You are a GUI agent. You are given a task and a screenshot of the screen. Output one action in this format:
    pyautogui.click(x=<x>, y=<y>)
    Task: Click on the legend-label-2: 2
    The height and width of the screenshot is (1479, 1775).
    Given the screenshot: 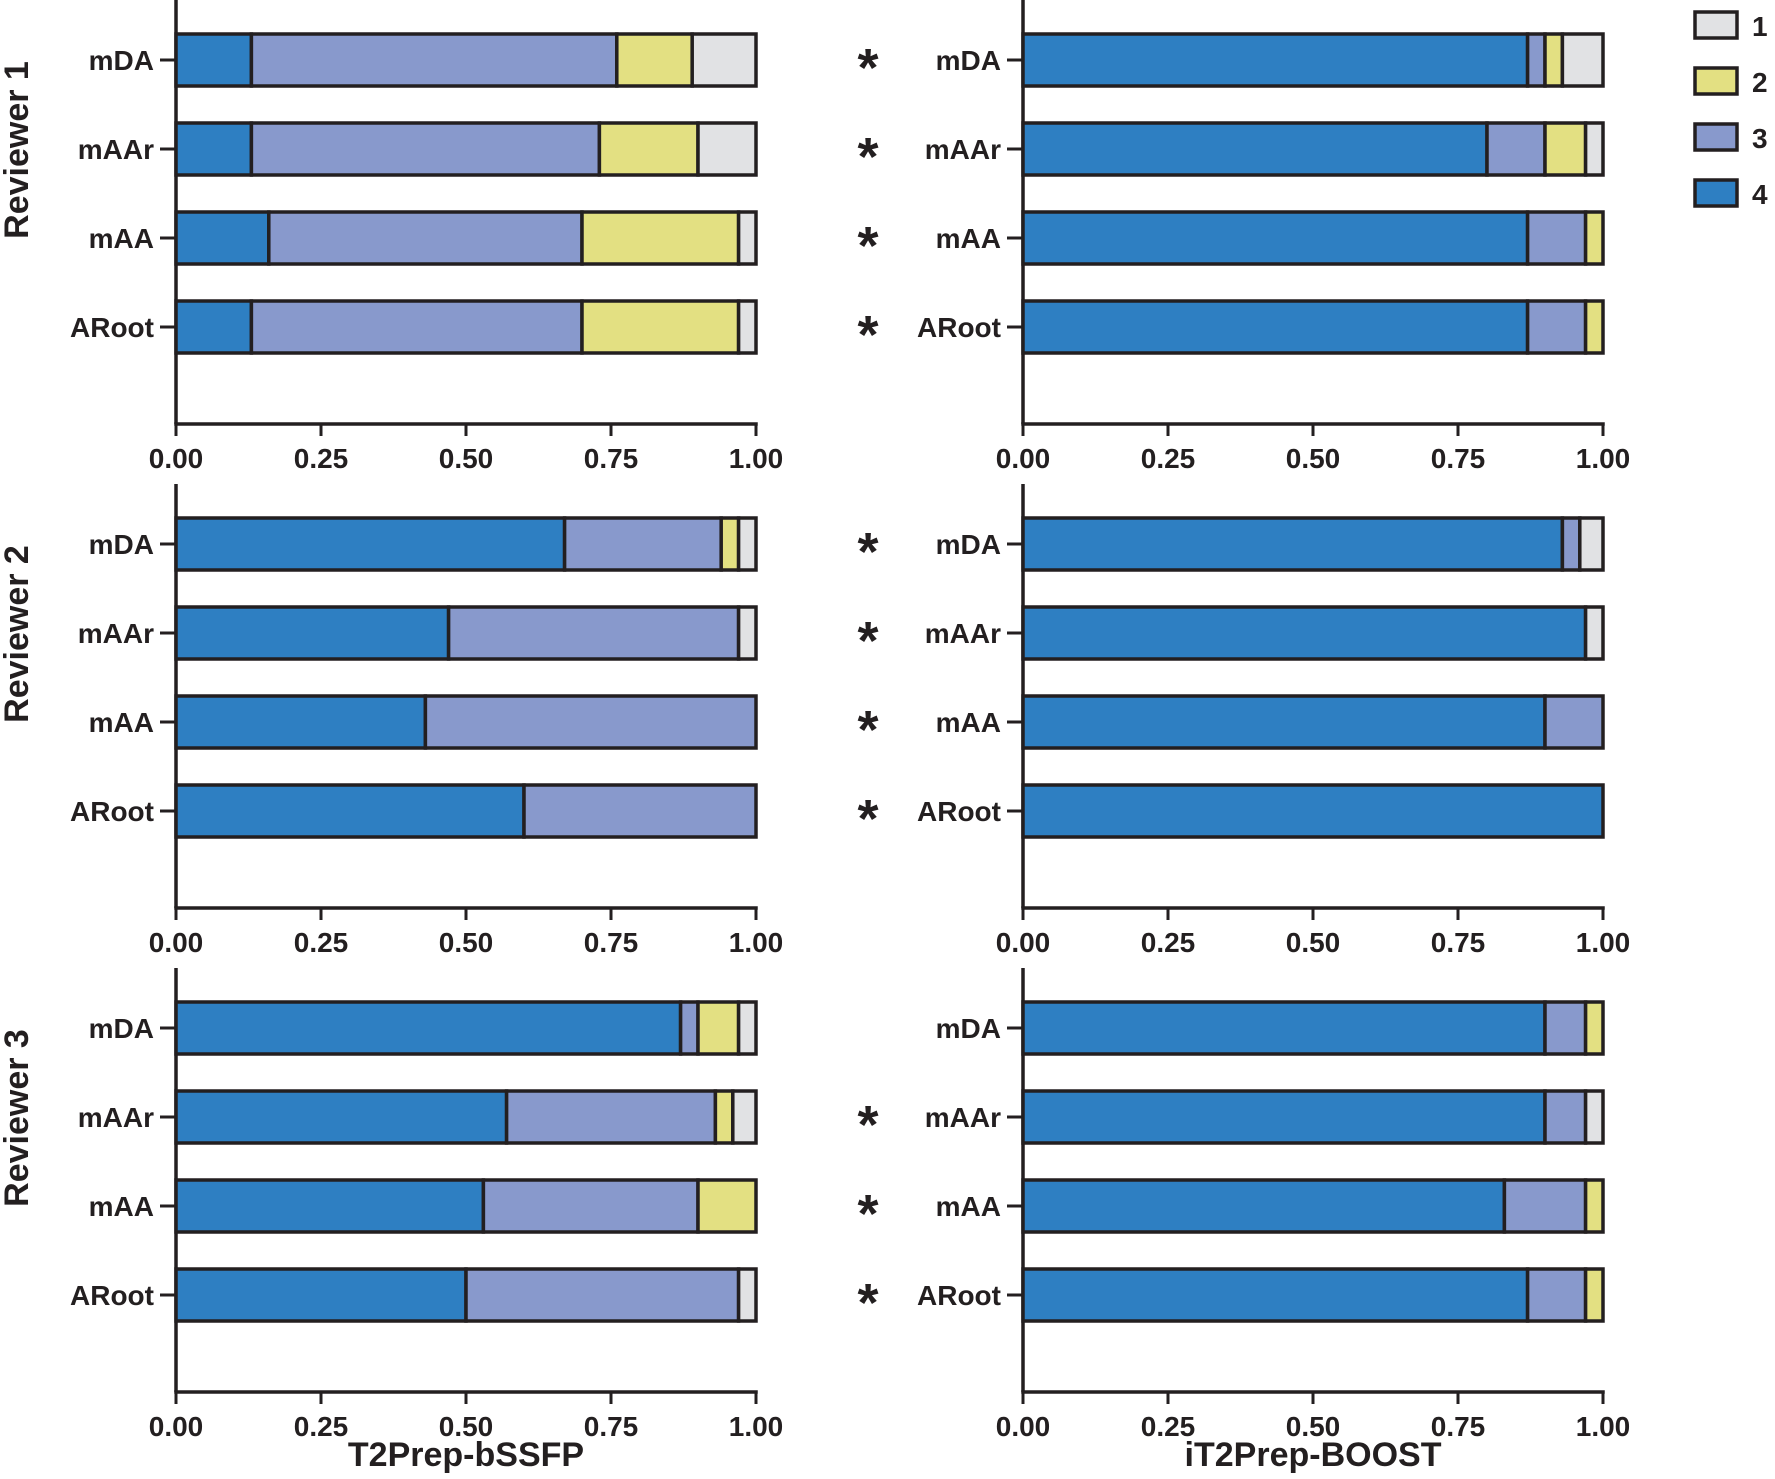 What is the action you would take?
    pyautogui.click(x=1760, y=82)
    